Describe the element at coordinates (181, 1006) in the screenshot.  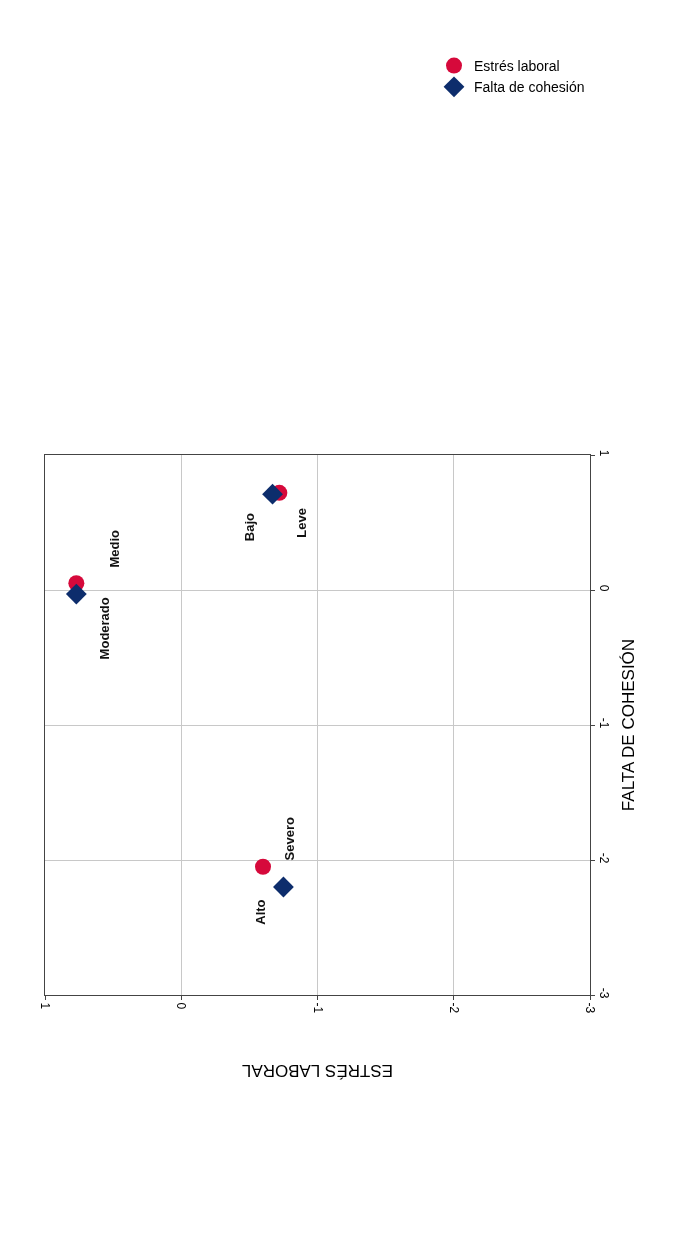
I see `x-tick-label: 0` at that location.